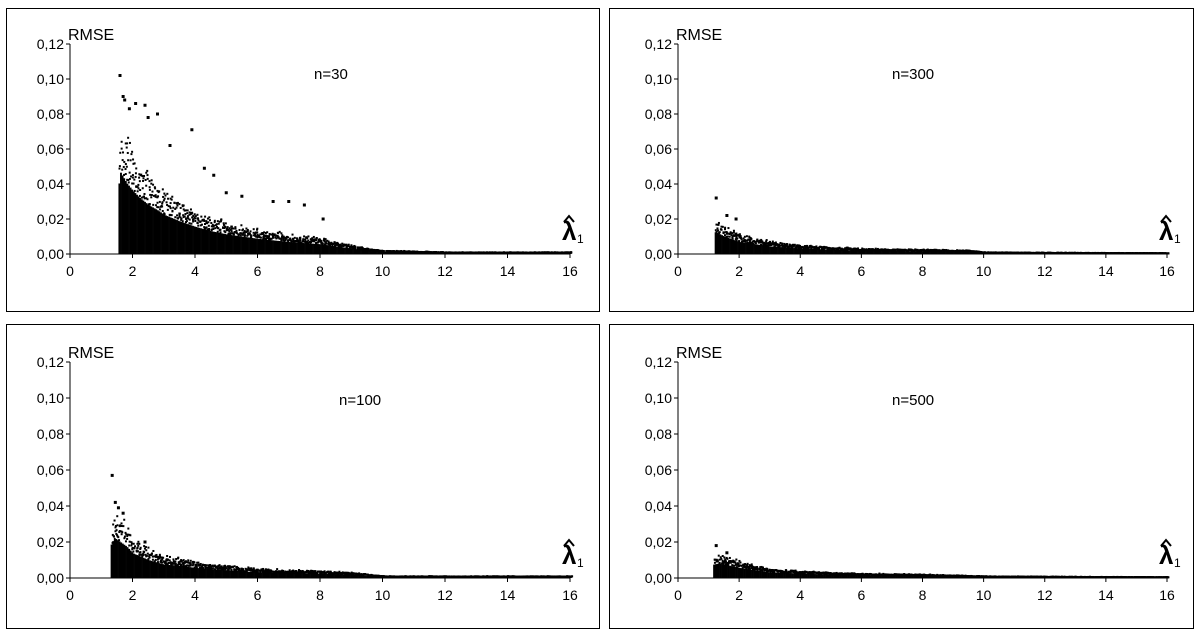 This screenshot has height=629, width=1194. I want to click on x-tick-label: 0, so click(70, 271).